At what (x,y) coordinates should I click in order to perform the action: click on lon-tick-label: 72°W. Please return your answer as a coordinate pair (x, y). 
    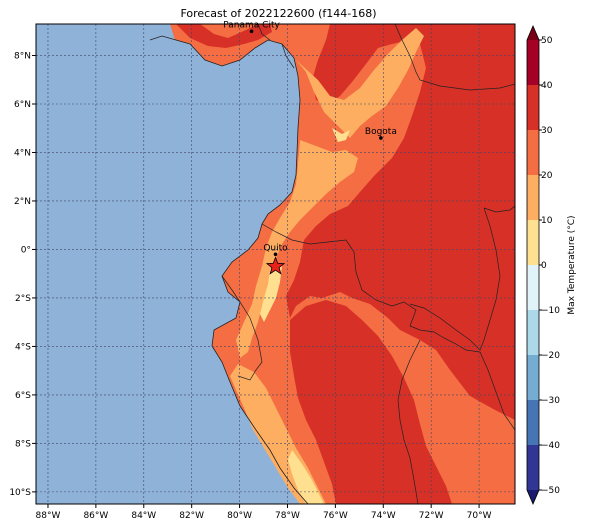
    Looking at the image, I should click on (431, 516).